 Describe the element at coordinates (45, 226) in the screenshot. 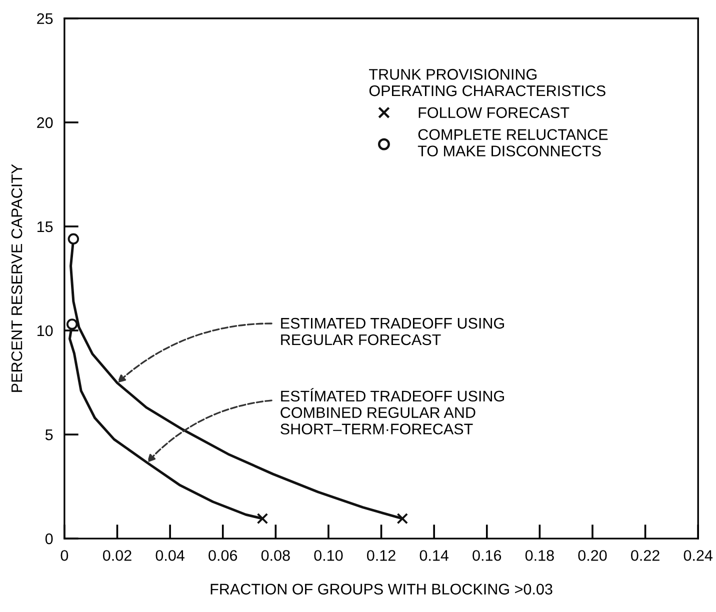

I see `y-tick-label: 15` at that location.